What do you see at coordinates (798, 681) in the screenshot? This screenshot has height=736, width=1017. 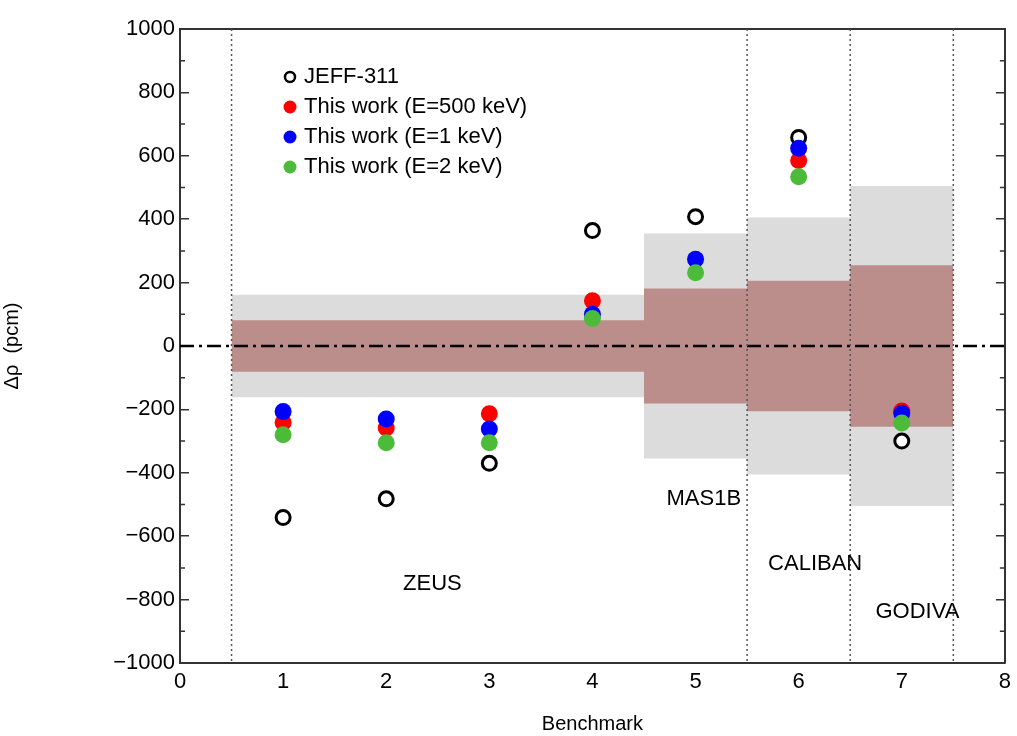 I see `x-tick-label: 6` at bounding box center [798, 681].